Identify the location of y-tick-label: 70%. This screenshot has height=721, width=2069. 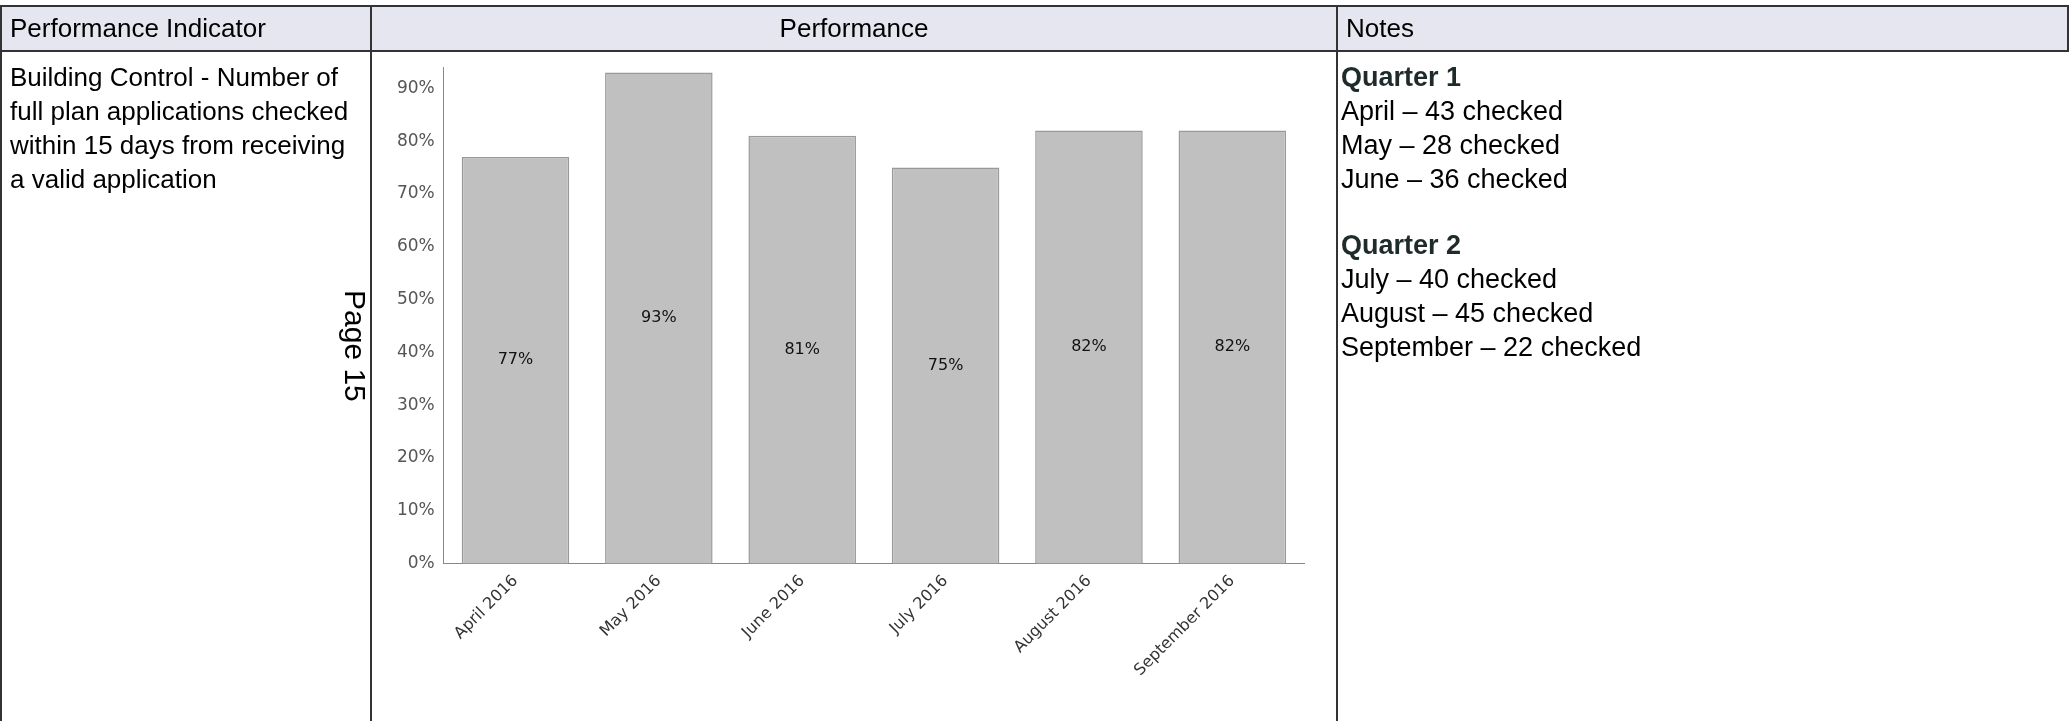
(415, 192).